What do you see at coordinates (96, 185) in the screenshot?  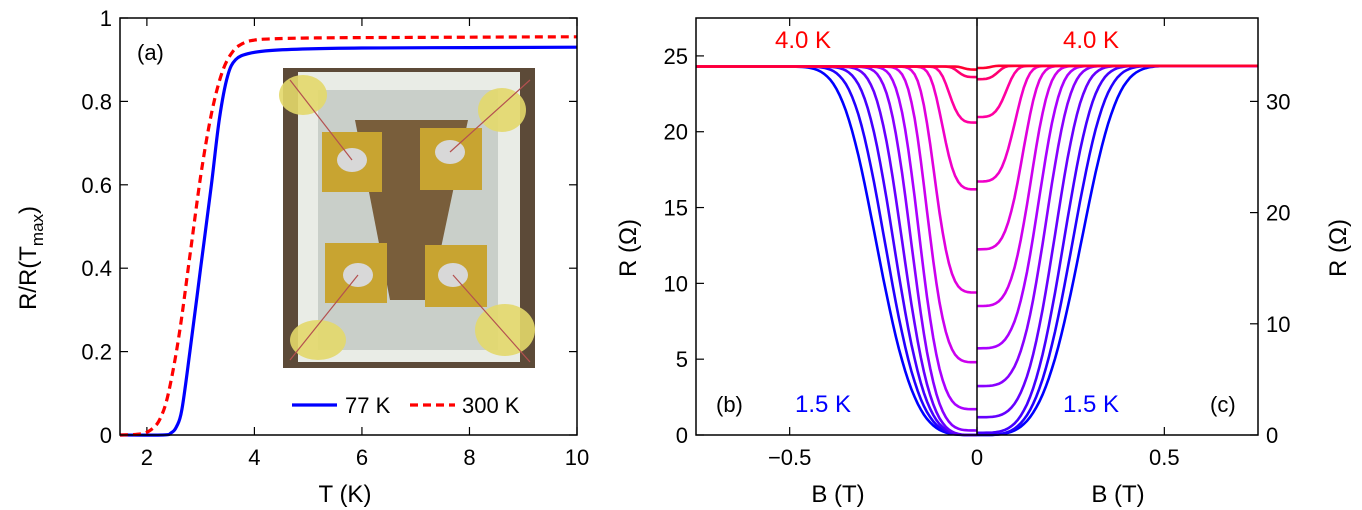 I see `panel-a-ytick-label-3: 0.6` at bounding box center [96, 185].